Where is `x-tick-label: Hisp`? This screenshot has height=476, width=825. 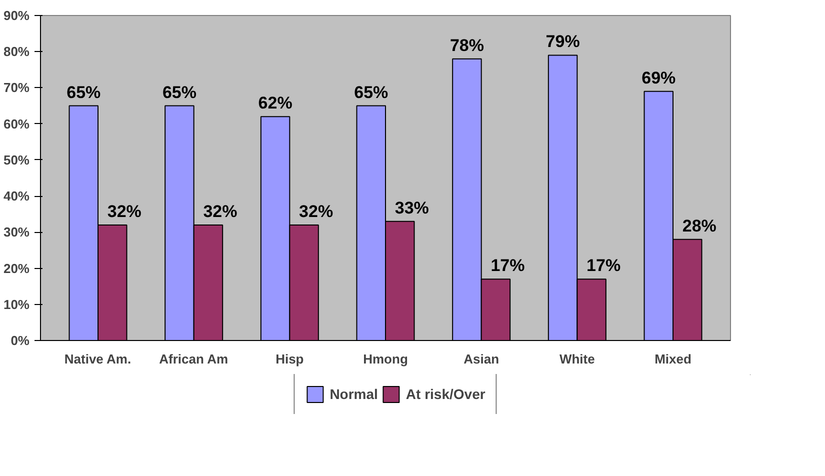 x-tick-label: Hisp is located at coordinates (290, 359).